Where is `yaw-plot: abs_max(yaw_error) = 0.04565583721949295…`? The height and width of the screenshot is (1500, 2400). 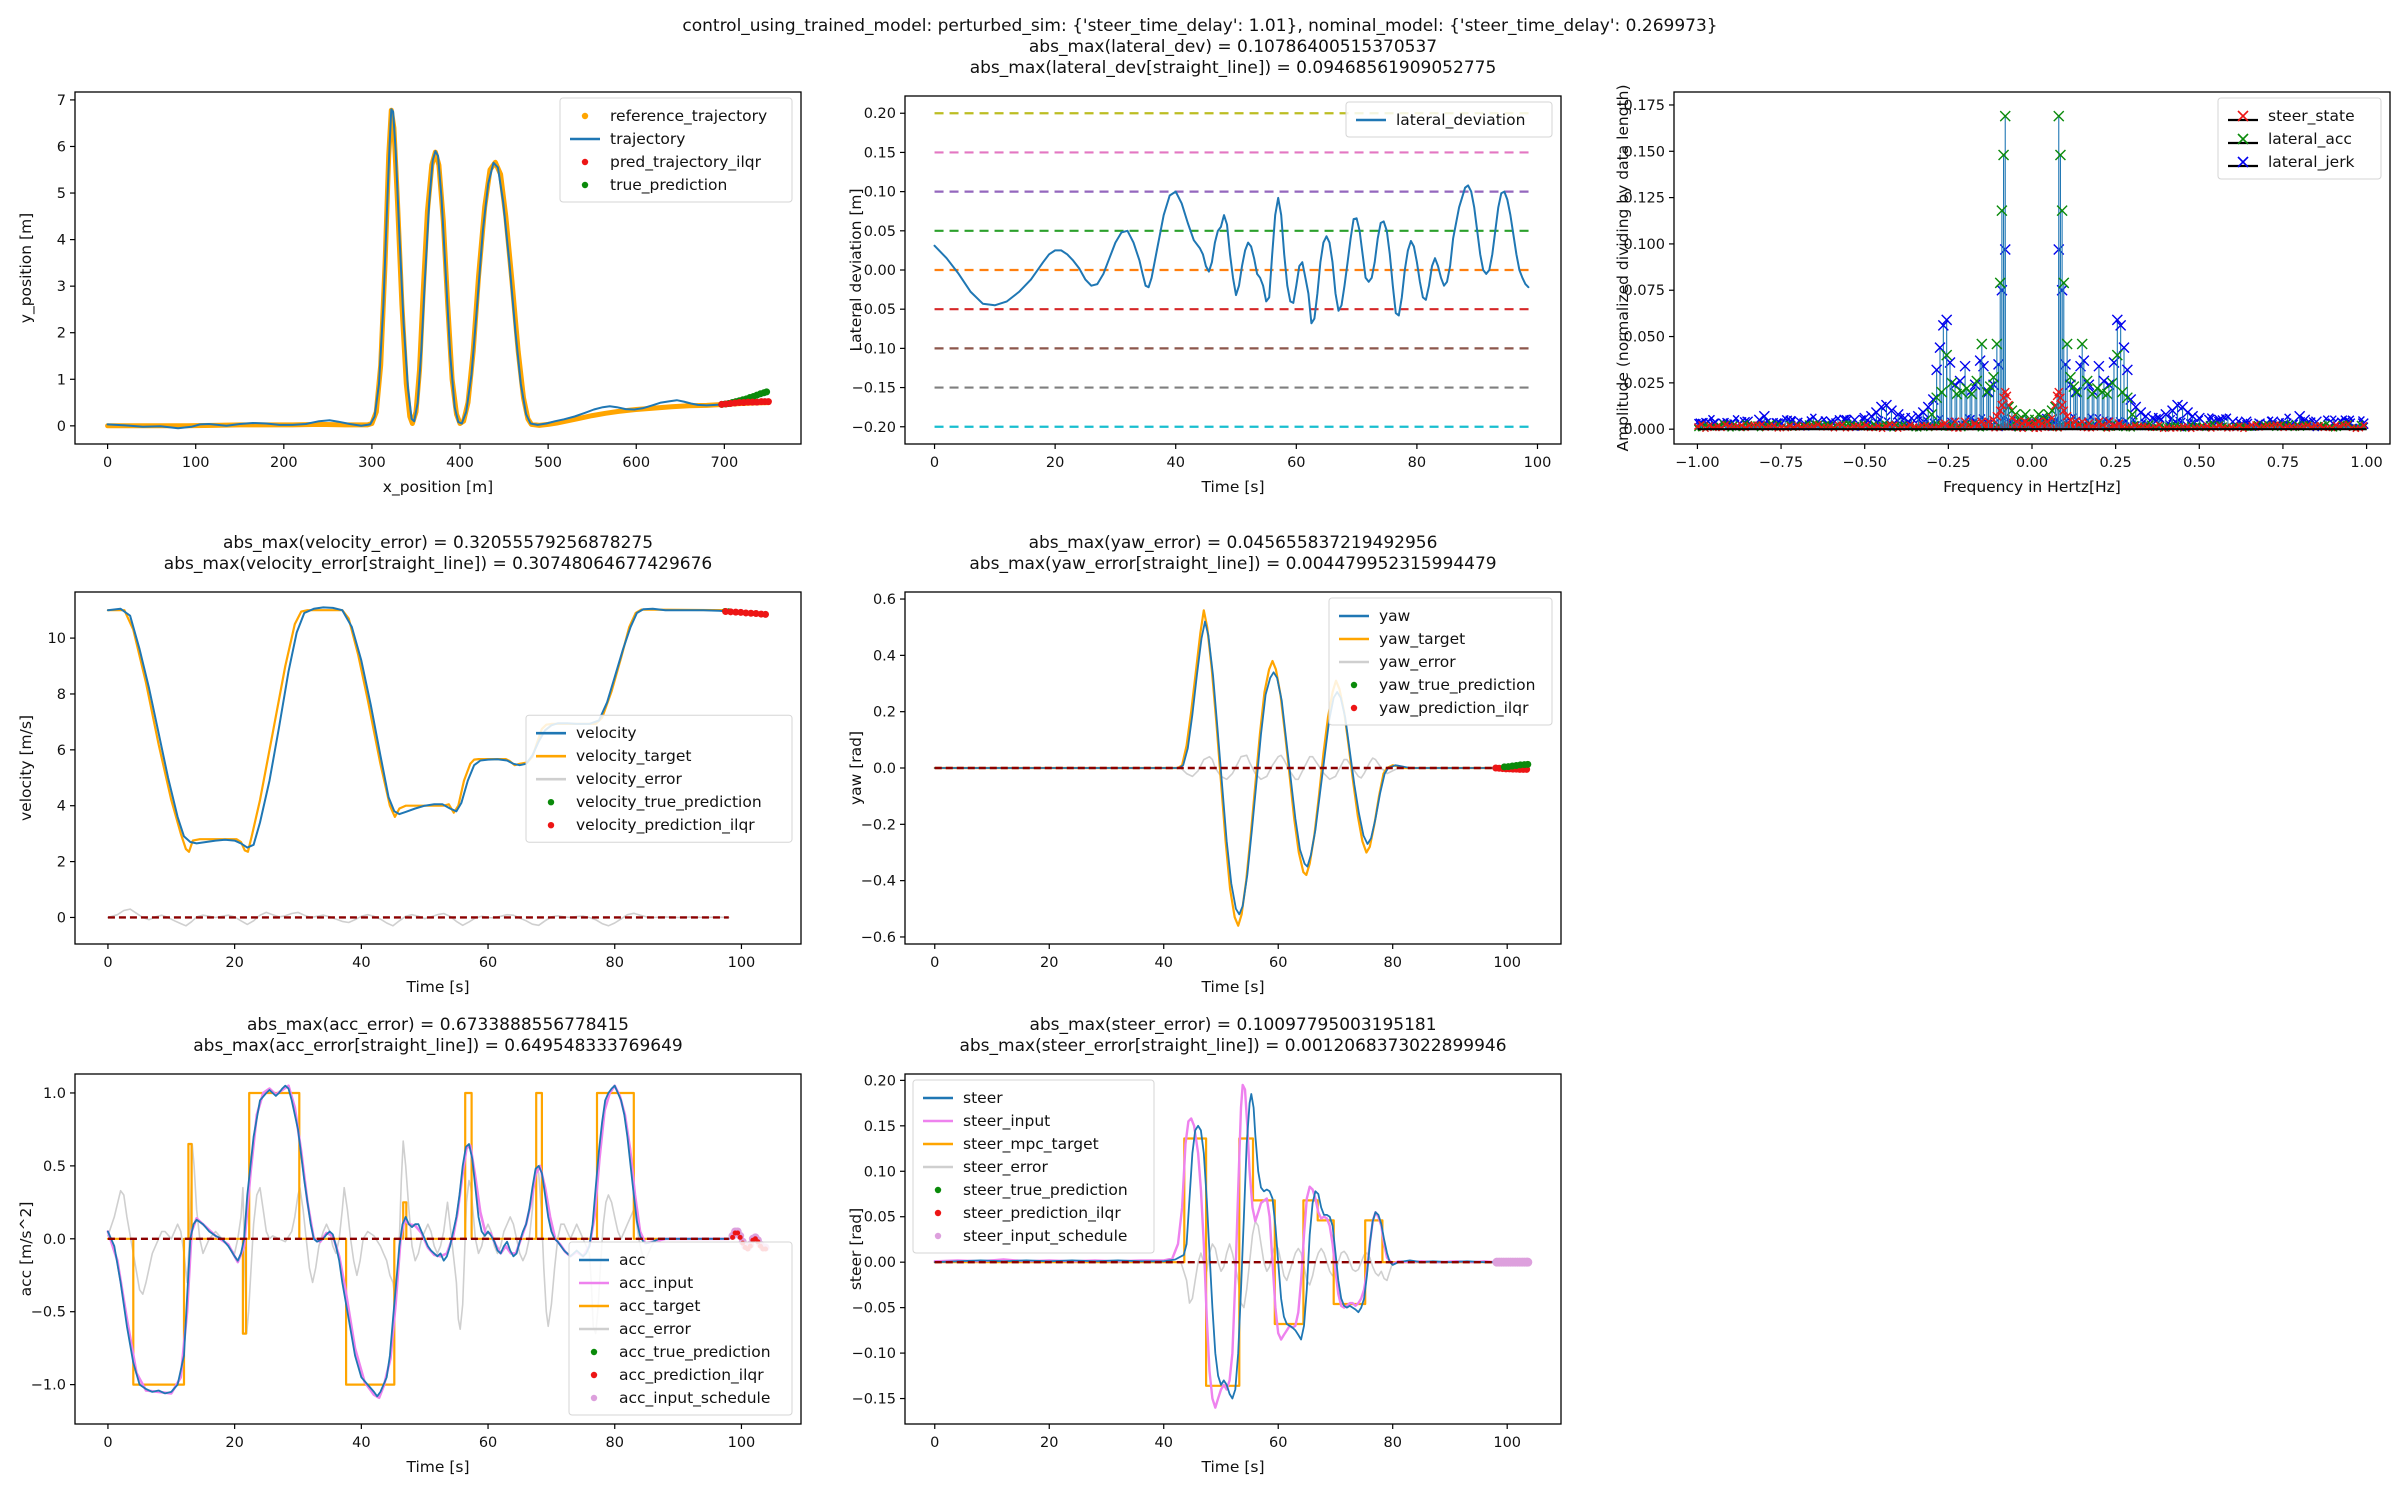
yaw-plot: abs_max(yaw_error) = 0.04565583721949295… is located at coordinates (1210, 771).